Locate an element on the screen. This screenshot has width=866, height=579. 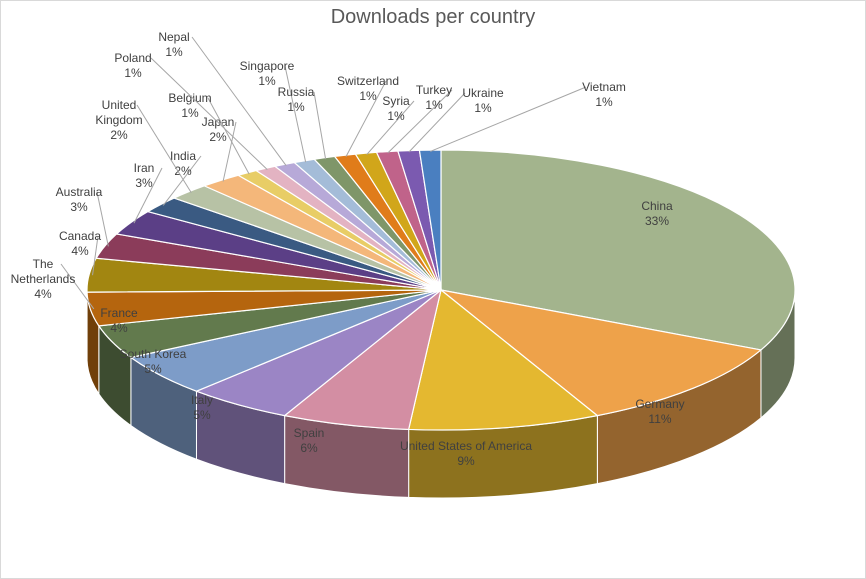
slice-value-vietnam: 1% is located at coordinates (604, 102).